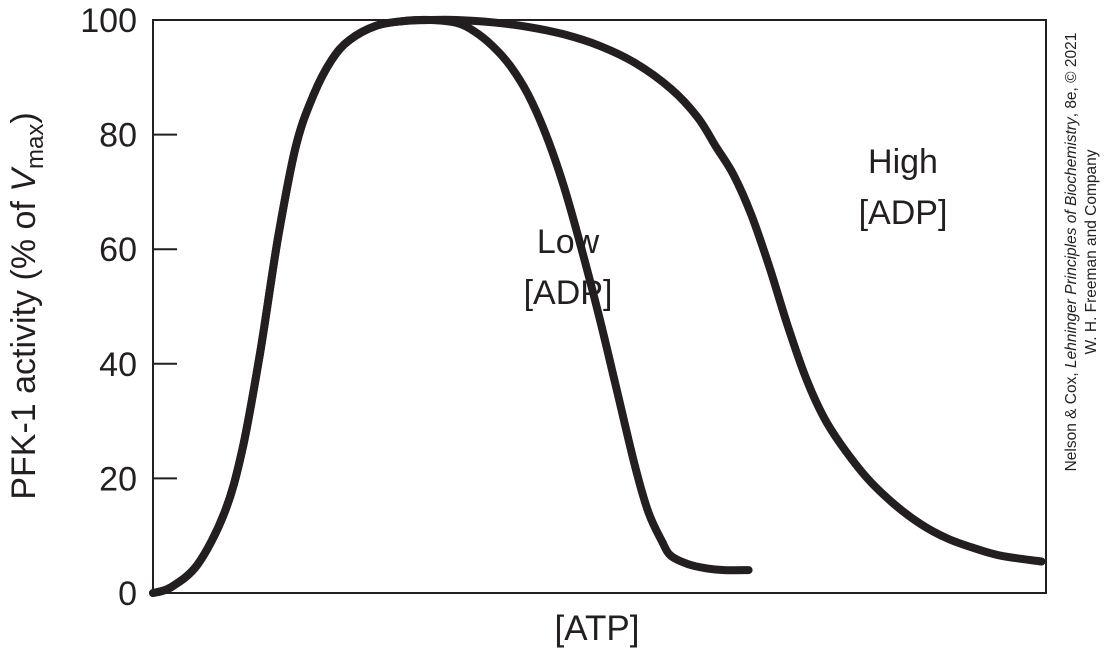  I want to click on y-tick-label: 20, so click(118, 479).